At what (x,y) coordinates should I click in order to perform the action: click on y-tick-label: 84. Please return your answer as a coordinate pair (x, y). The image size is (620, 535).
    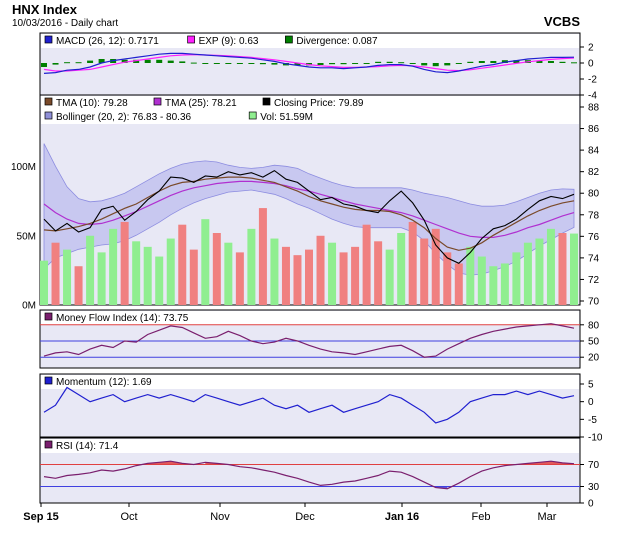
    Looking at the image, I should click on (594, 151).